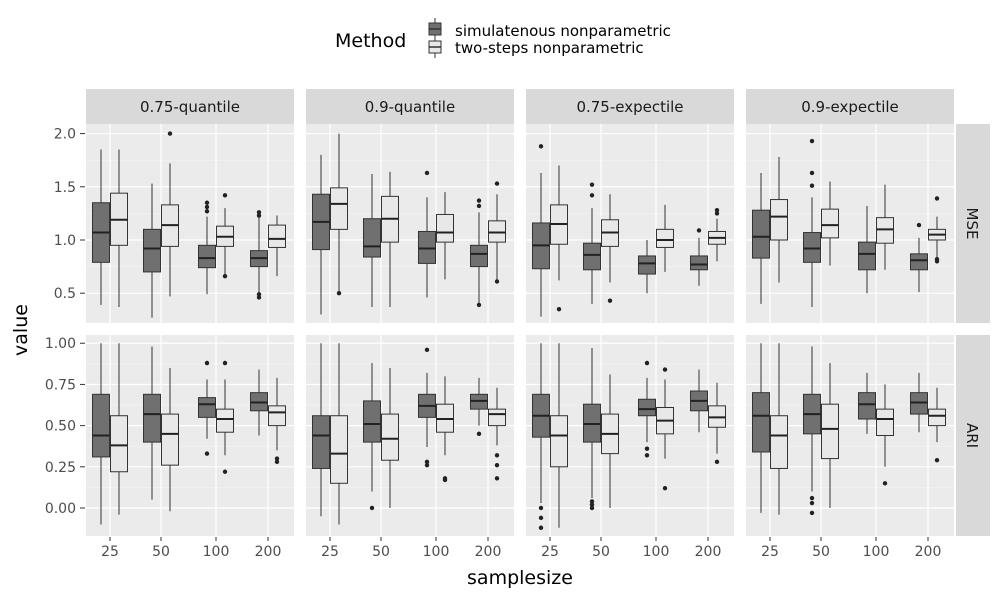  Describe the element at coordinates (65, 241) in the screenshot. I see `y-tick-label: 1.0` at that location.